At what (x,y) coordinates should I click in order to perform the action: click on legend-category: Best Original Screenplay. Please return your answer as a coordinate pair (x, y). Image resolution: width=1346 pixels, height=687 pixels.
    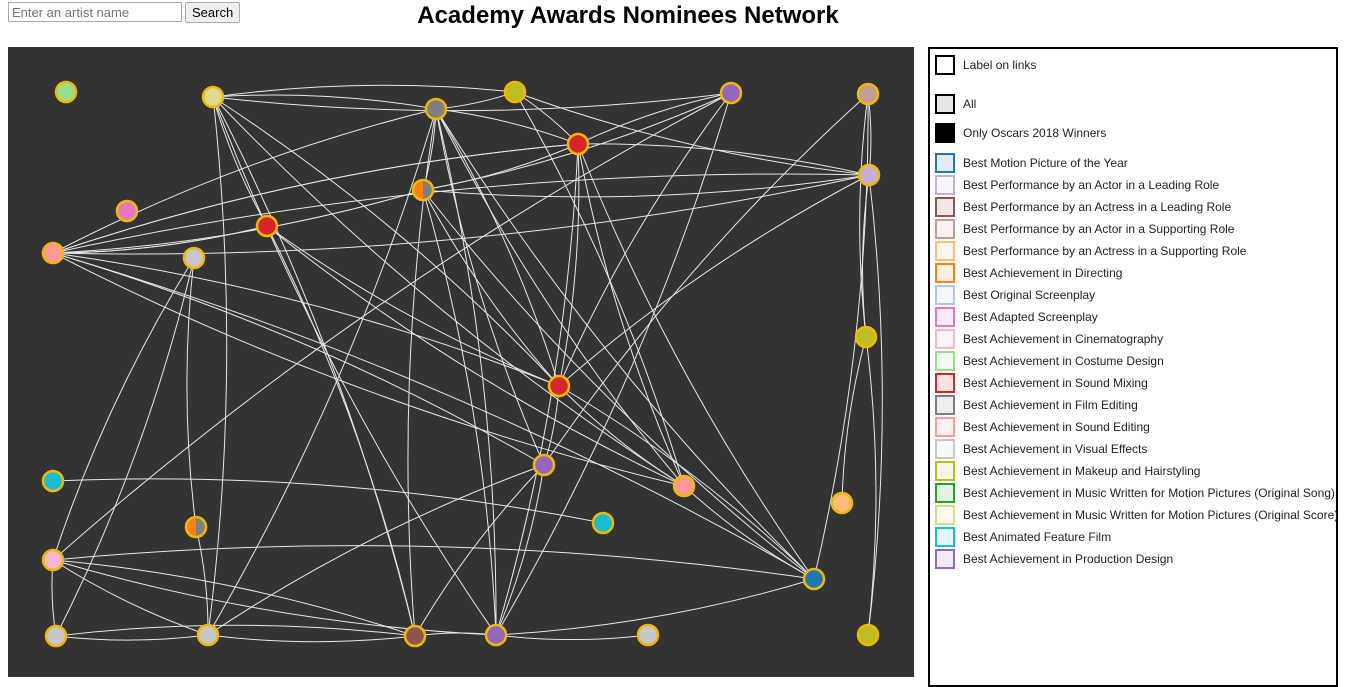
    Looking at the image, I should click on (1015, 295).